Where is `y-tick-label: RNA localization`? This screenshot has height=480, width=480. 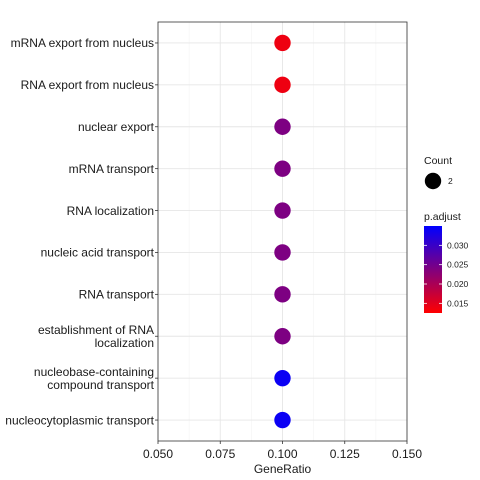 y-tick-label: RNA localization is located at coordinates (110, 211).